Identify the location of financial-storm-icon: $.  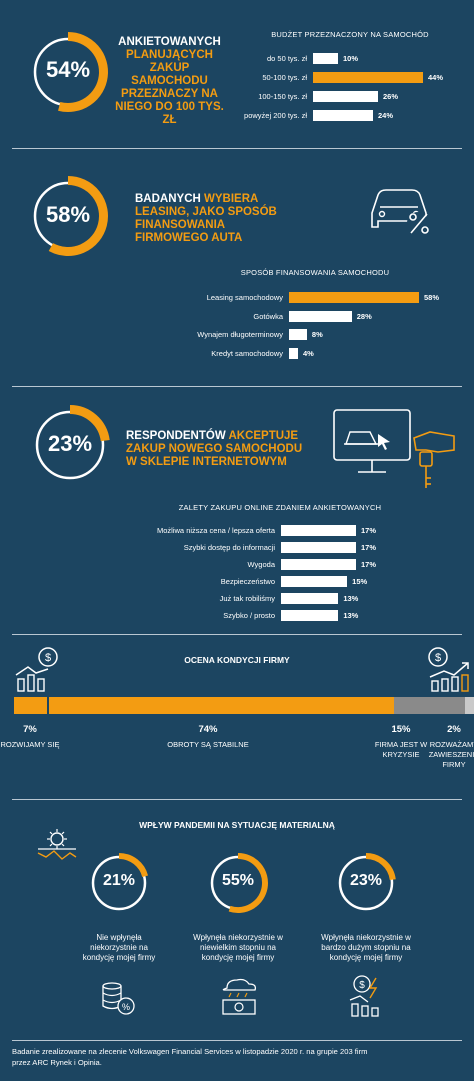
(364, 996).